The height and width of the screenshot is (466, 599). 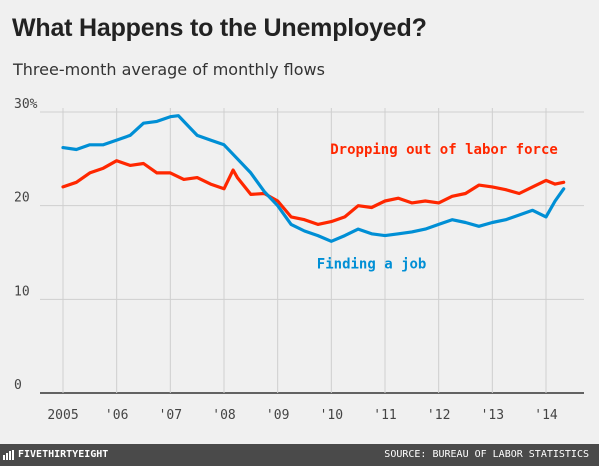 What do you see at coordinates (170, 415) in the screenshot?
I see `x-tick-label: '07` at bounding box center [170, 415].